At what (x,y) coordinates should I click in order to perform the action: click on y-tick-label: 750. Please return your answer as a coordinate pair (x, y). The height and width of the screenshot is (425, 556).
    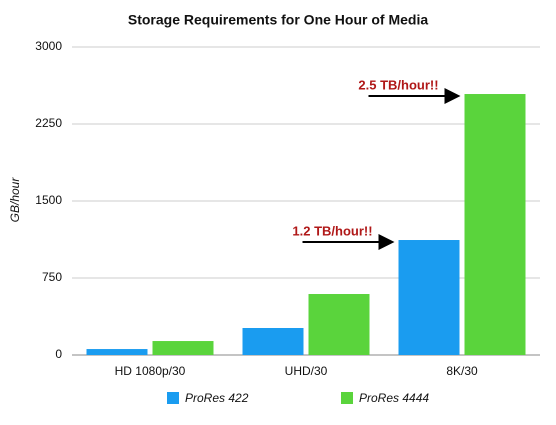
    Looking at the image, I should click on (52, 277).